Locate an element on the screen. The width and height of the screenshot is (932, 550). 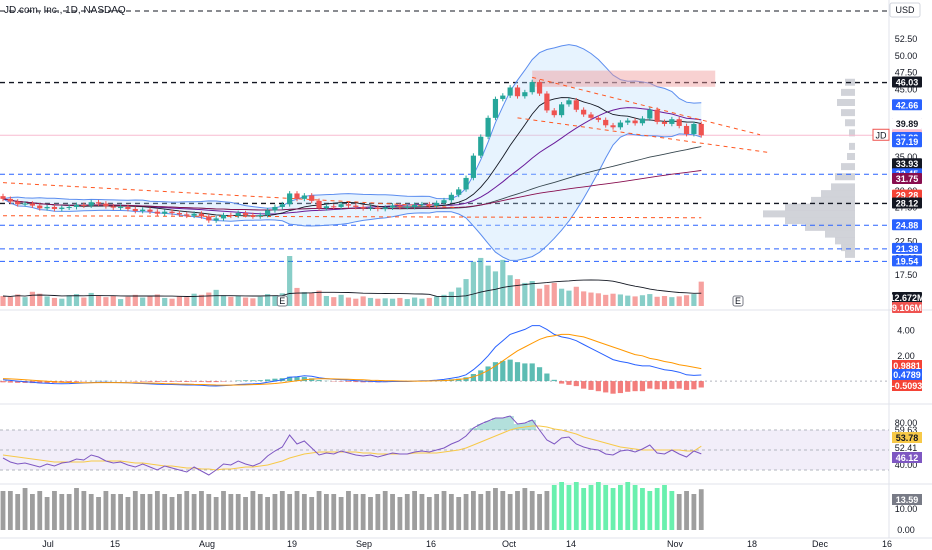
currency-button is located at coordinates (905, 10).